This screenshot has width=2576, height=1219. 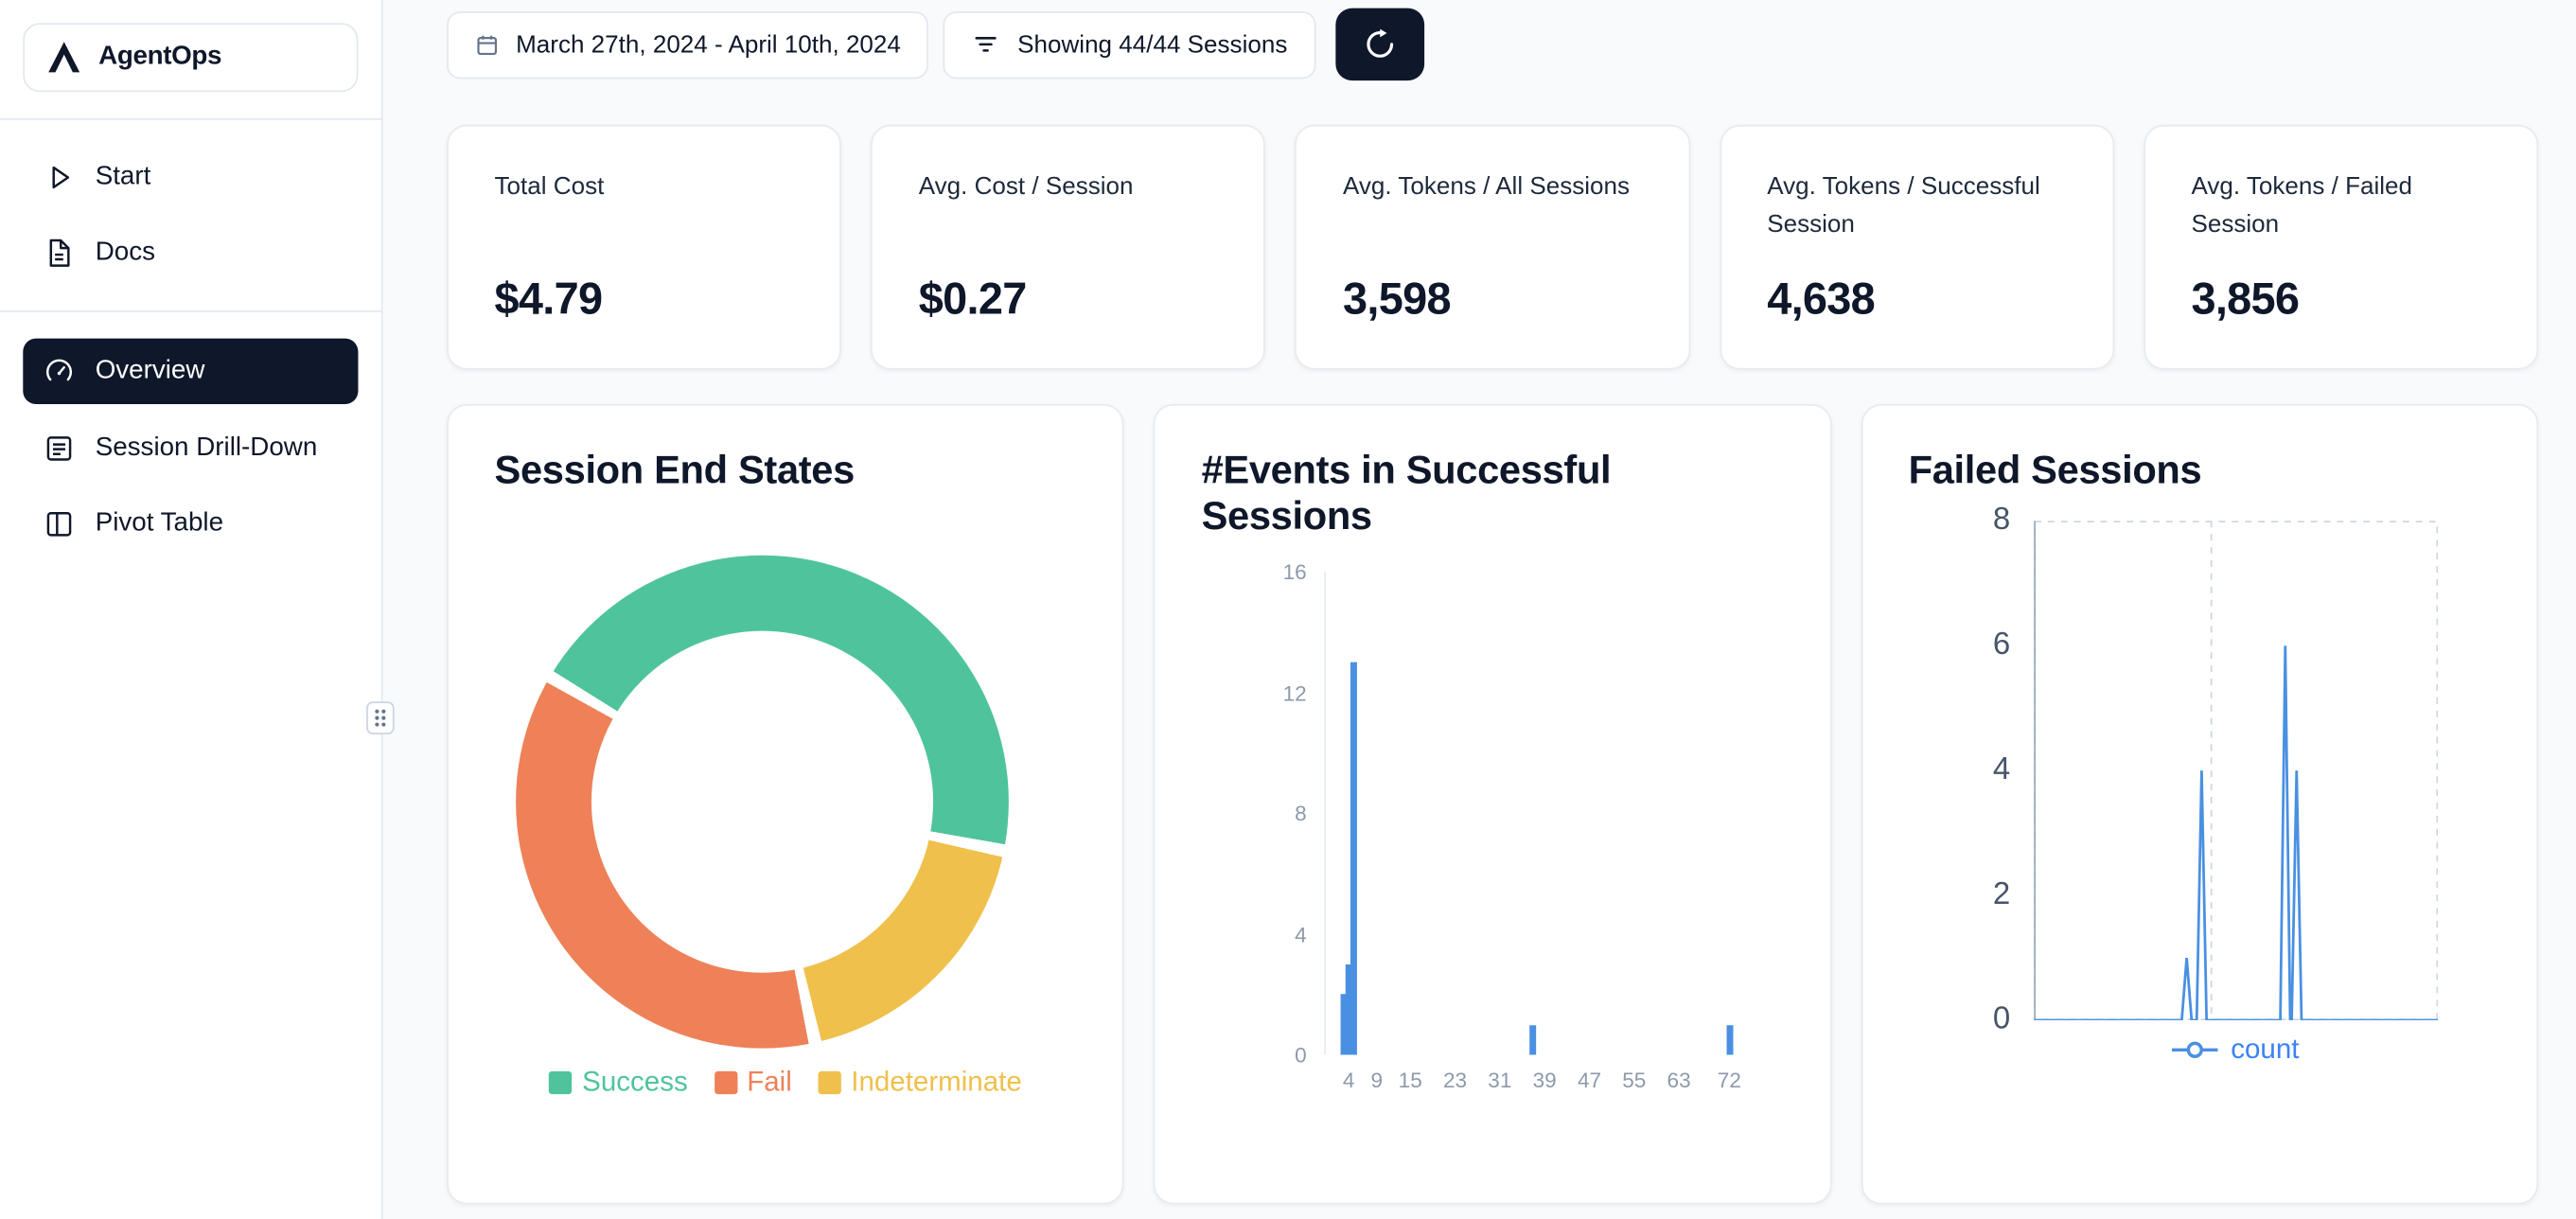 What do you see at coordinates (1589, 1080) in the screenshot?
I see `x-tick-label: 47` at bounding box center [1589, 1080].